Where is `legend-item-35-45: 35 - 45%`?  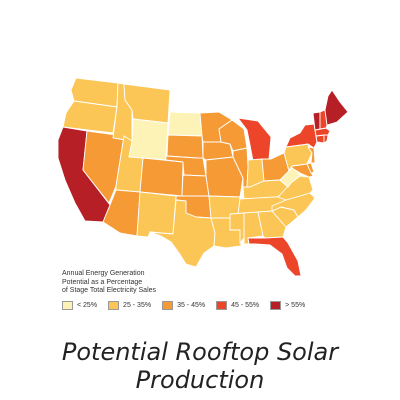
legend-item-35-45: 35 - 45% is located at coordinates (184, 305).